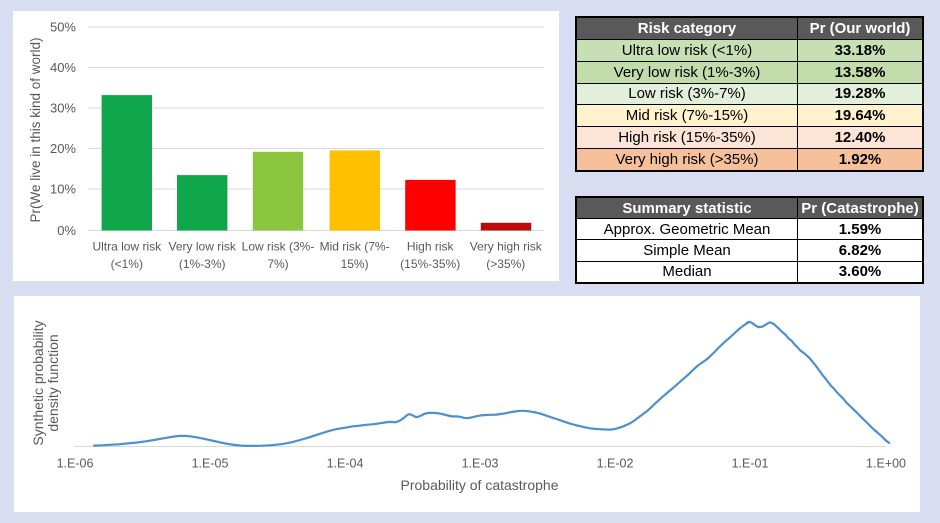  Describe the element at coordinates (63, 189) in the screenshot. I see `svg-text: 10%` at that location.